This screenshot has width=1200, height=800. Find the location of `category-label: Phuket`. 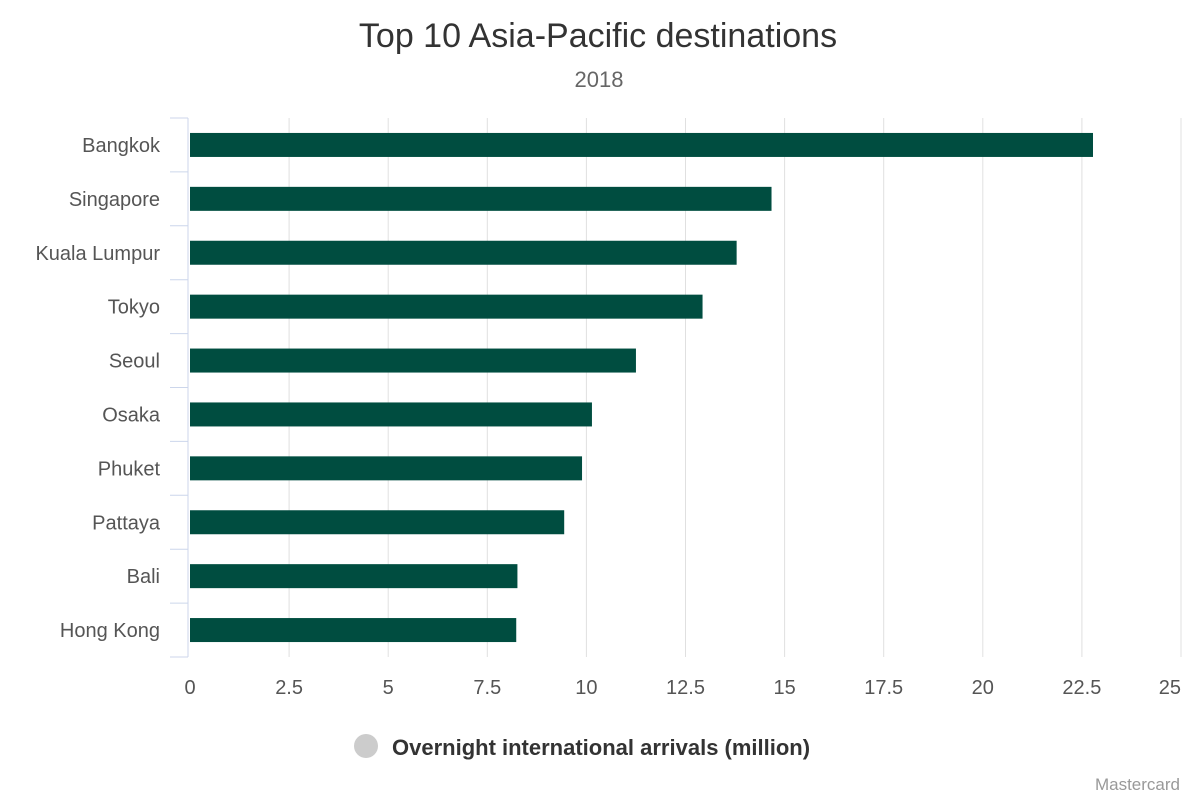

category-label: Phuket is located at coordinates (129, 469).